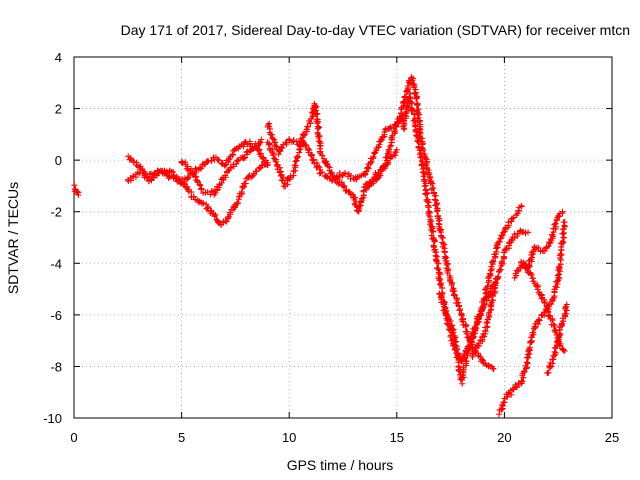 This screenshot has height=480, width=640. I want to click on y-axis-label: SDTVAR / TECUs, so click(13, 238).